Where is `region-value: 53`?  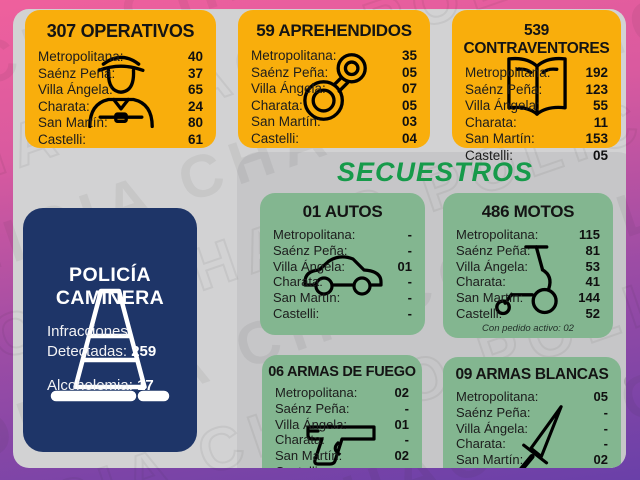 region-value: 53 is located at coordinates (592, 266).